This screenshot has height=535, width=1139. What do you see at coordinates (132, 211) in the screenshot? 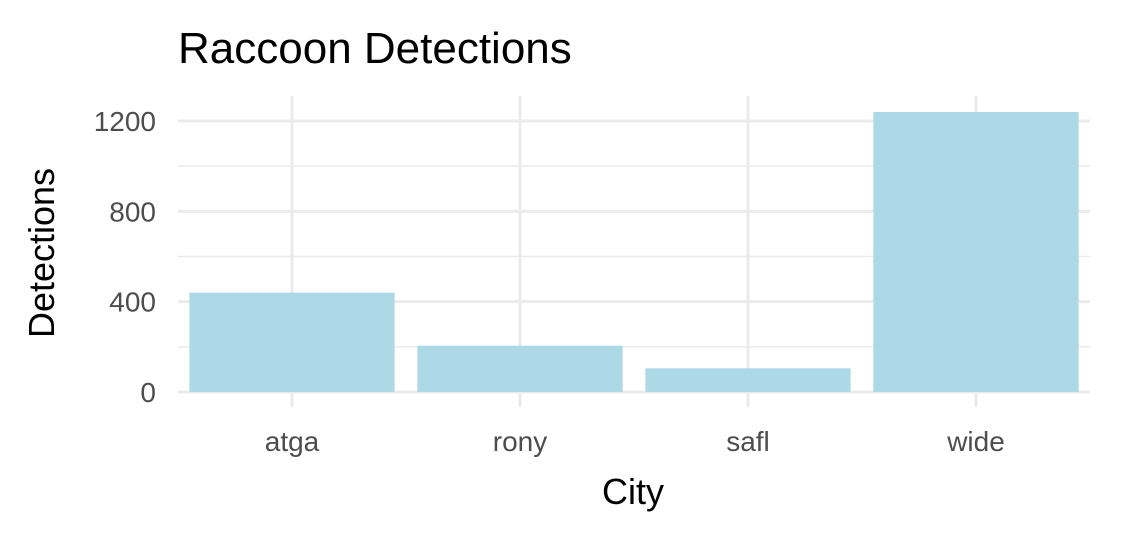
I see `y-tick-label: 800` at bounding box center [132, 211].